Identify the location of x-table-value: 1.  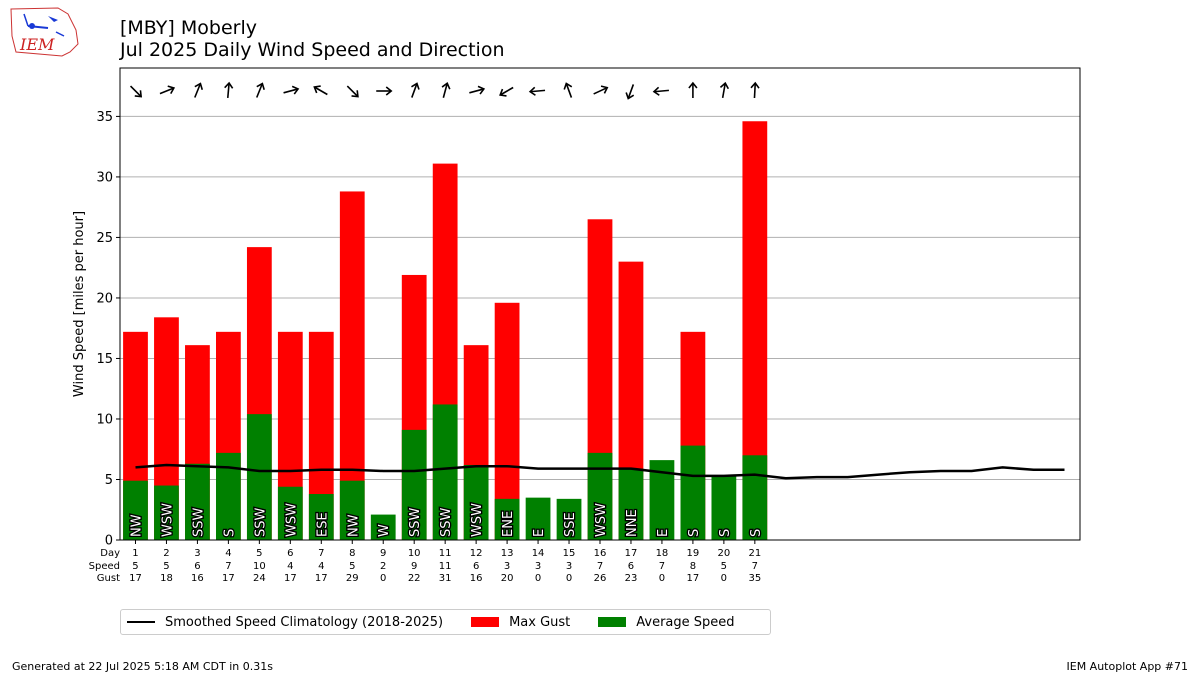
(135, 553).